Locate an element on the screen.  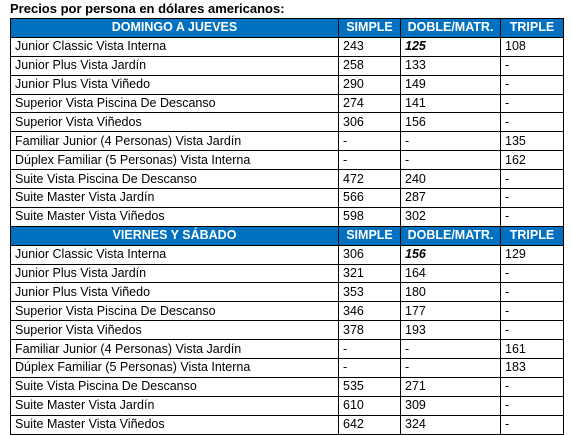
price-cell: 125 is located at coordinates (450, 46).